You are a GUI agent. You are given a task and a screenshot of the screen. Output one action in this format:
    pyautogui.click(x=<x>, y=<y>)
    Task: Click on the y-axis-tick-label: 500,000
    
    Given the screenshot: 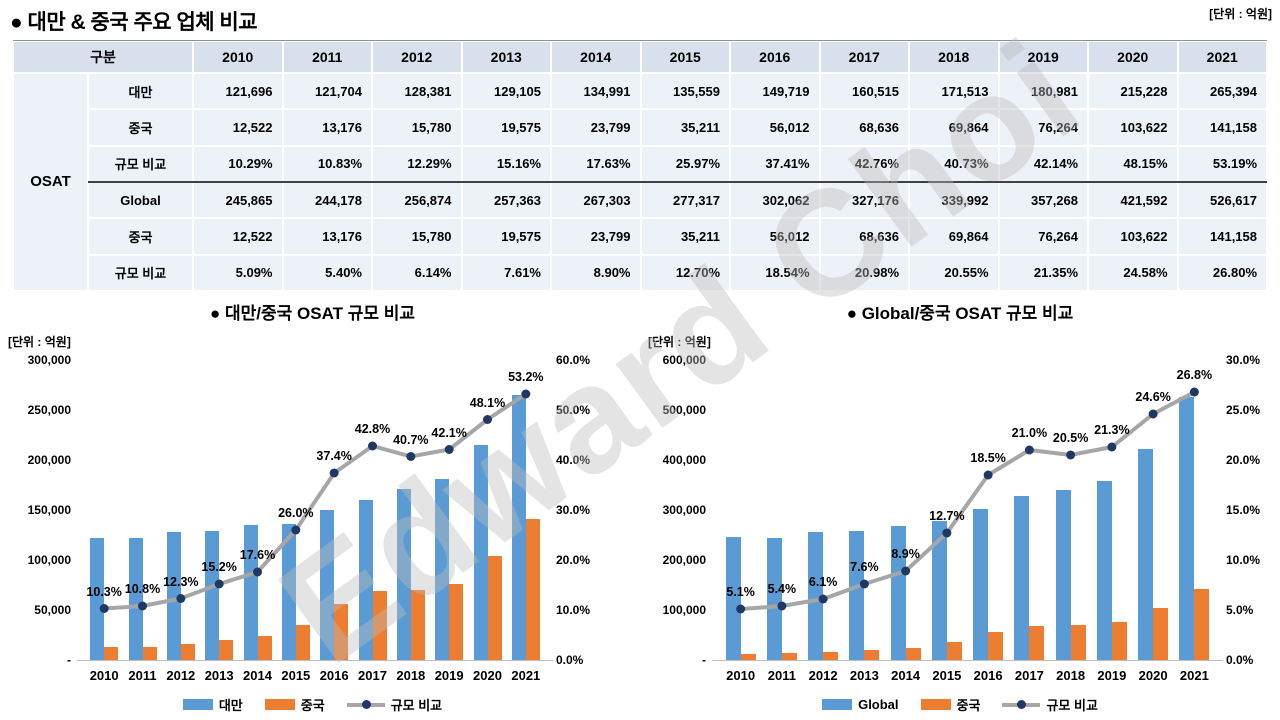 What is the action you would take?
    pyautogui.click(x=684, y=410)
    